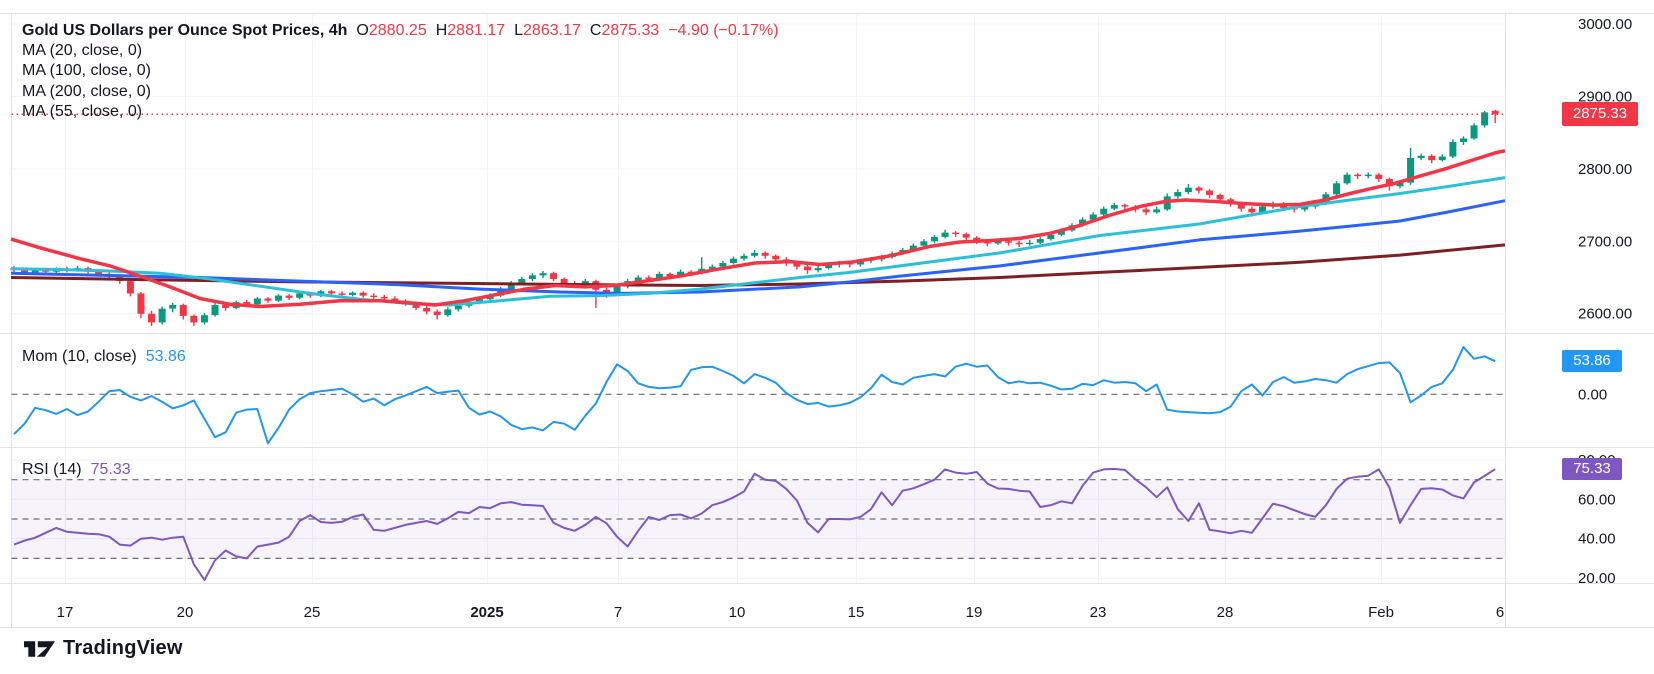 The image size is (1654, 674). I want to click on ma-55-legend: MA (55, close, 0), so click(82, 111).